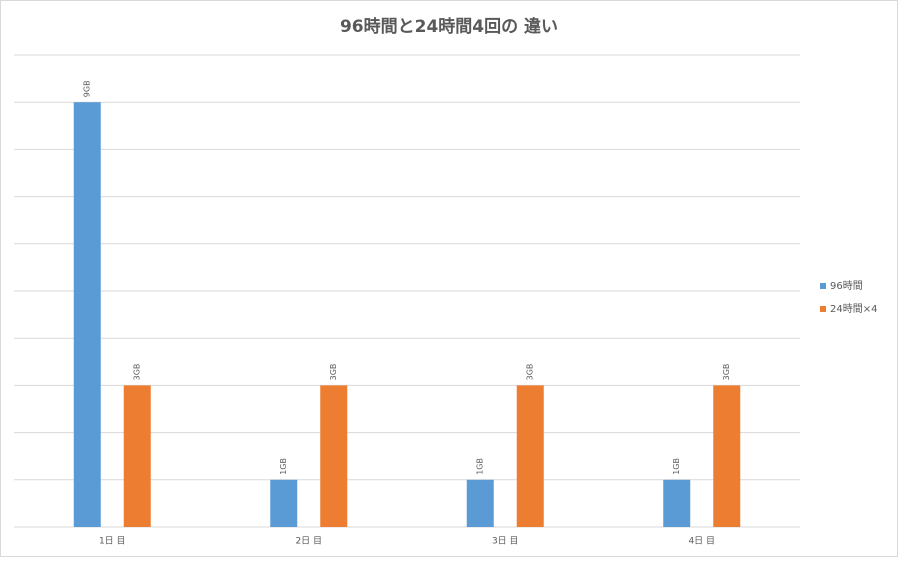 The height and width of the screenshot is (561, 898). I want to click on legend-label: 96時間, so click(846, 286).